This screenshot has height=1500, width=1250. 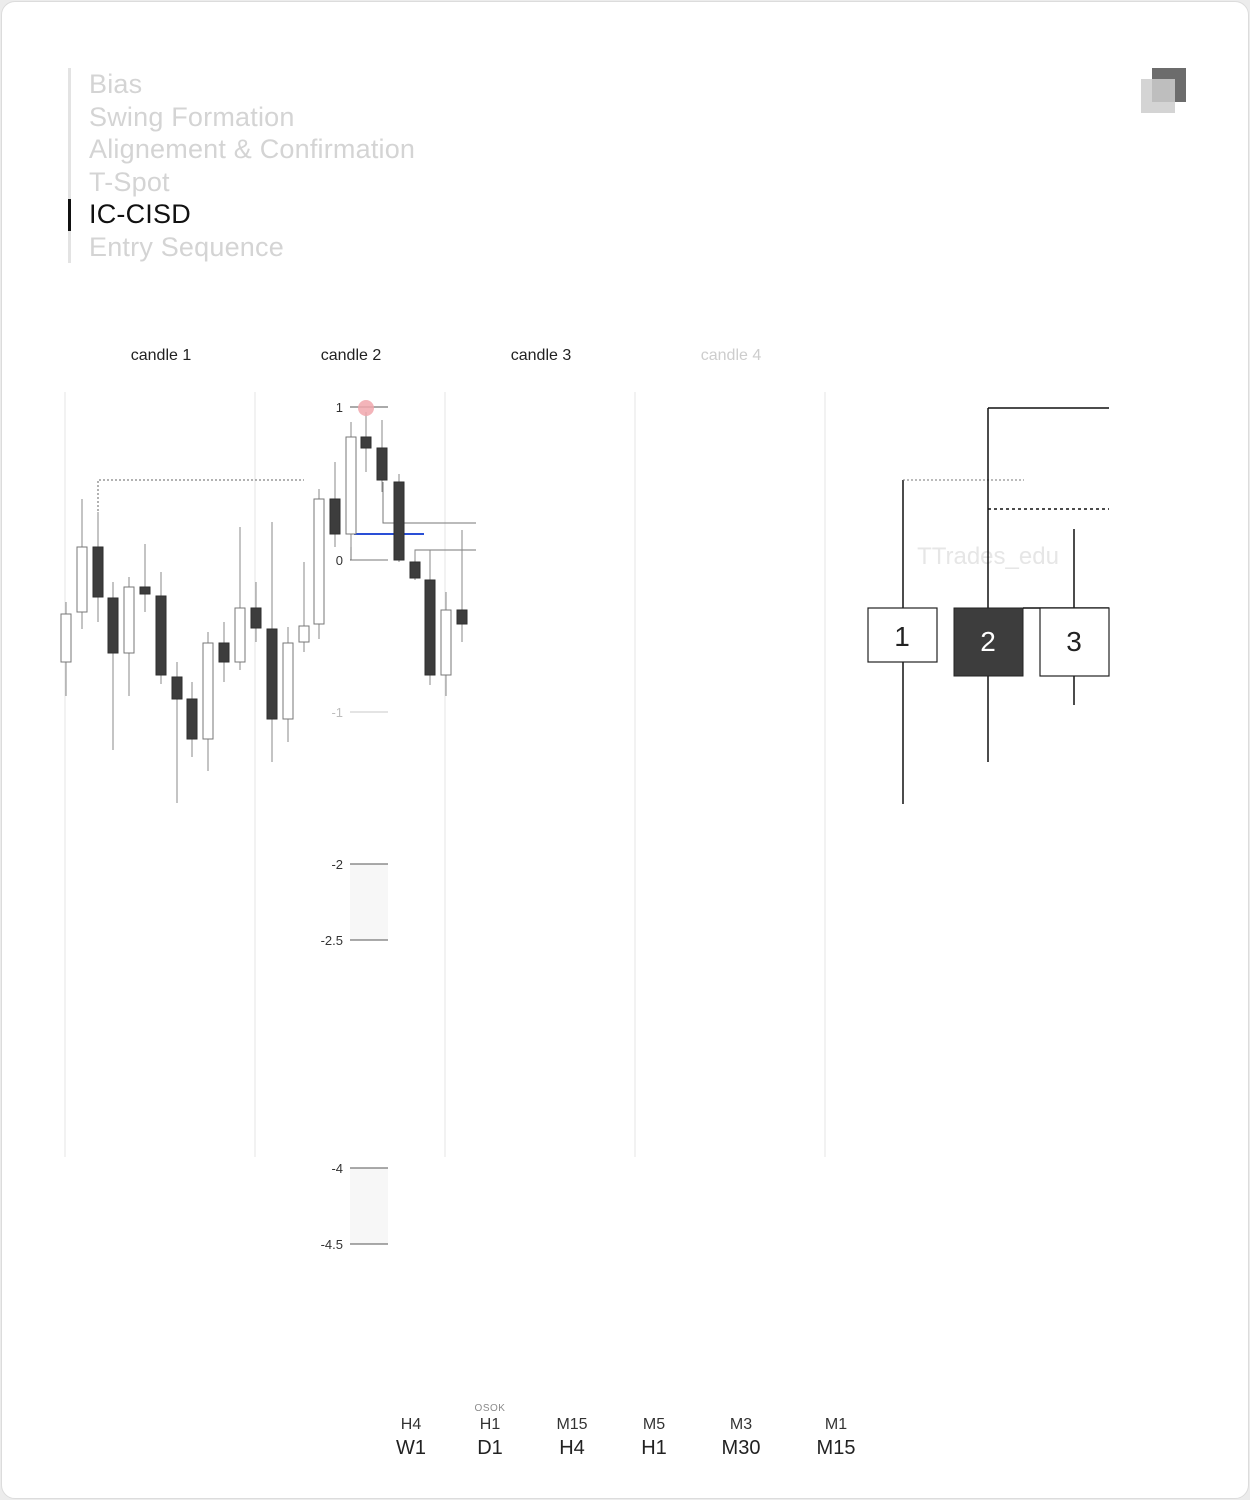 What do you see at coordinates (988, 642) in the screenshot?
I see `candle-2-body` at bounding box center [988, 642].